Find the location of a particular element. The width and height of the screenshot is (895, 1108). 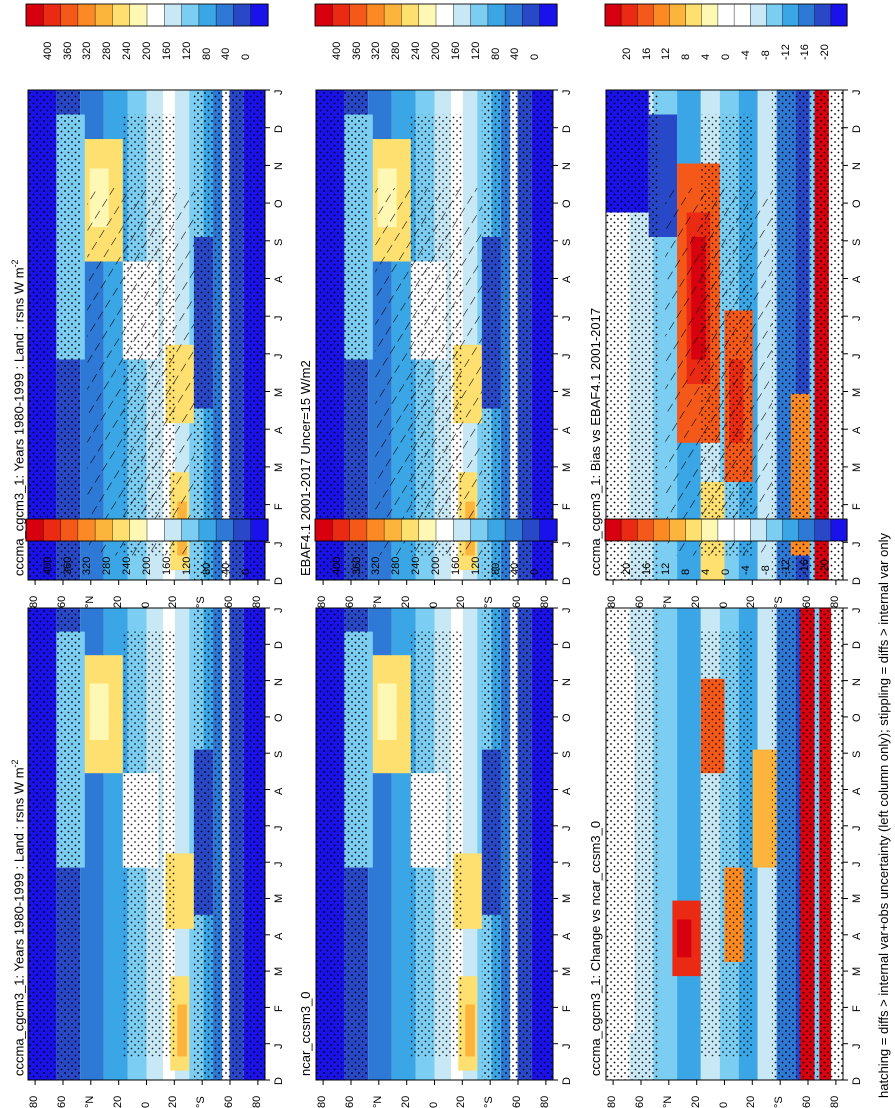

p21-month-label: O is located at coordinates (567, 204).